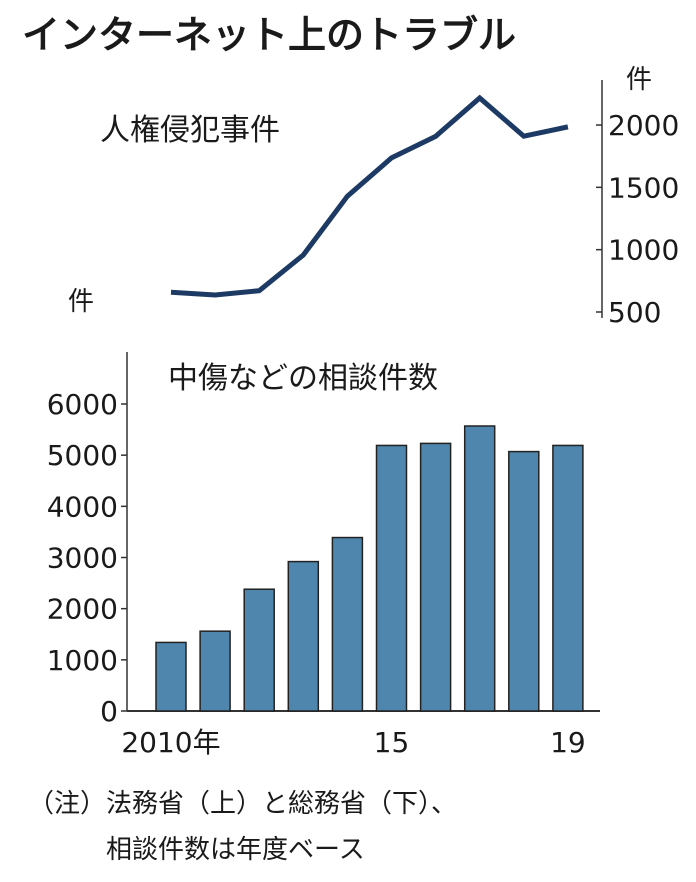 The width and height of the screenshot is (696, 882). I want to click on line-chart-title: 人権侵犯事件, so click(190, 130).